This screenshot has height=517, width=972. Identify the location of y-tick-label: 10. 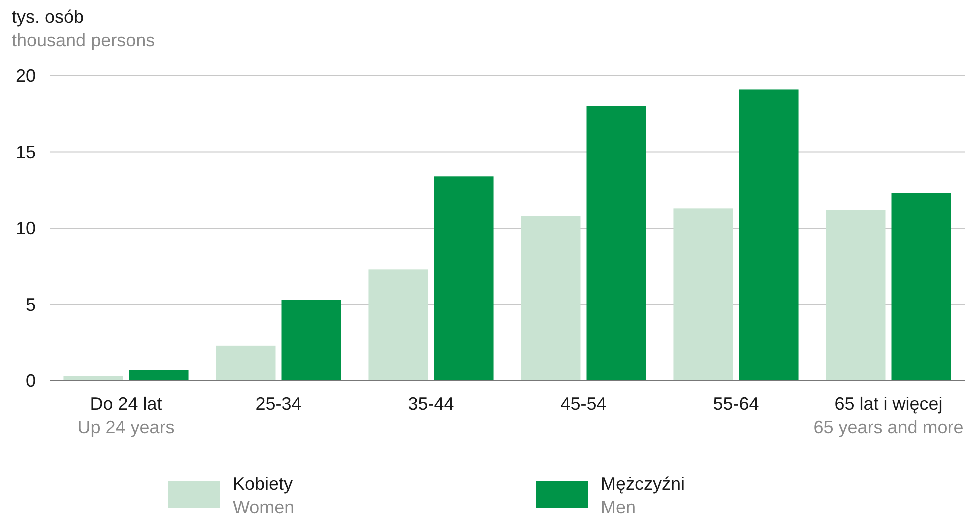
(26, 228).